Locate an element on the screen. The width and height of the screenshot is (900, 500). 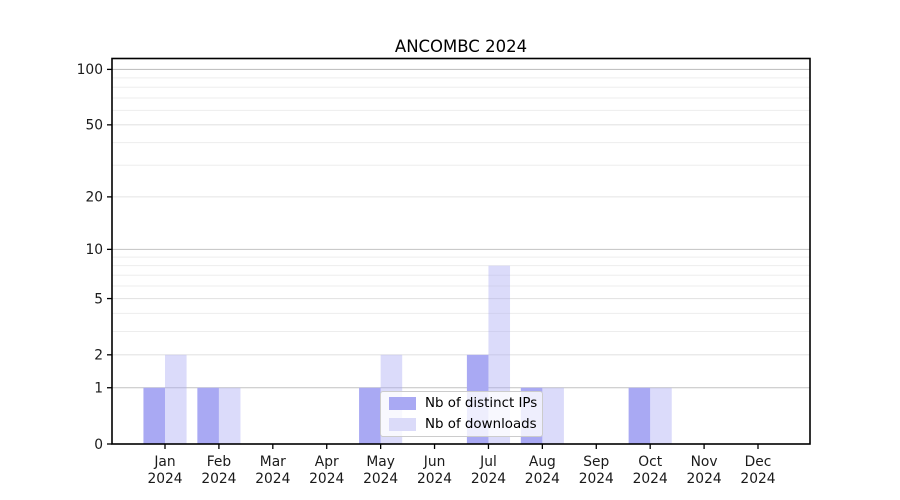
legend-item-distinct-ips: Nb of distinct IPs is located at coordinates (465, 404).